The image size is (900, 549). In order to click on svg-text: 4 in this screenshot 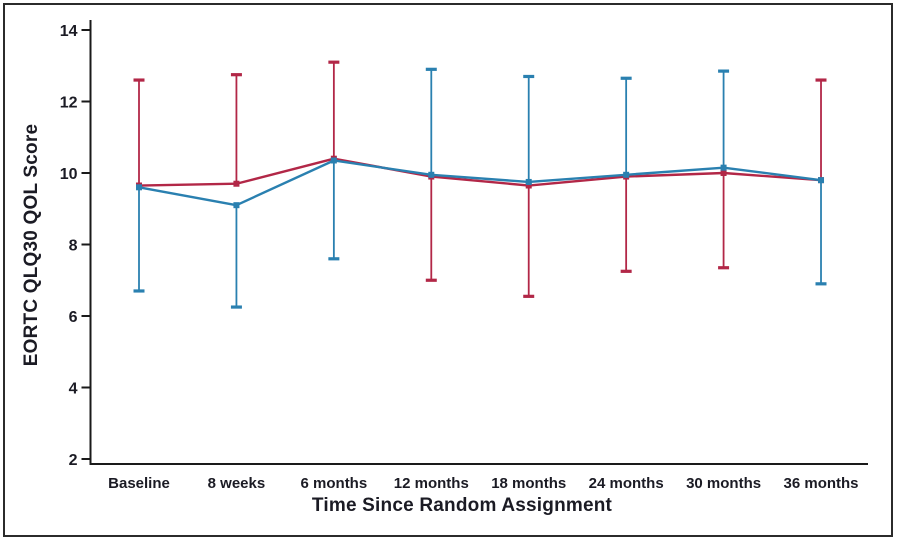, I will do `click(73, 389)`.